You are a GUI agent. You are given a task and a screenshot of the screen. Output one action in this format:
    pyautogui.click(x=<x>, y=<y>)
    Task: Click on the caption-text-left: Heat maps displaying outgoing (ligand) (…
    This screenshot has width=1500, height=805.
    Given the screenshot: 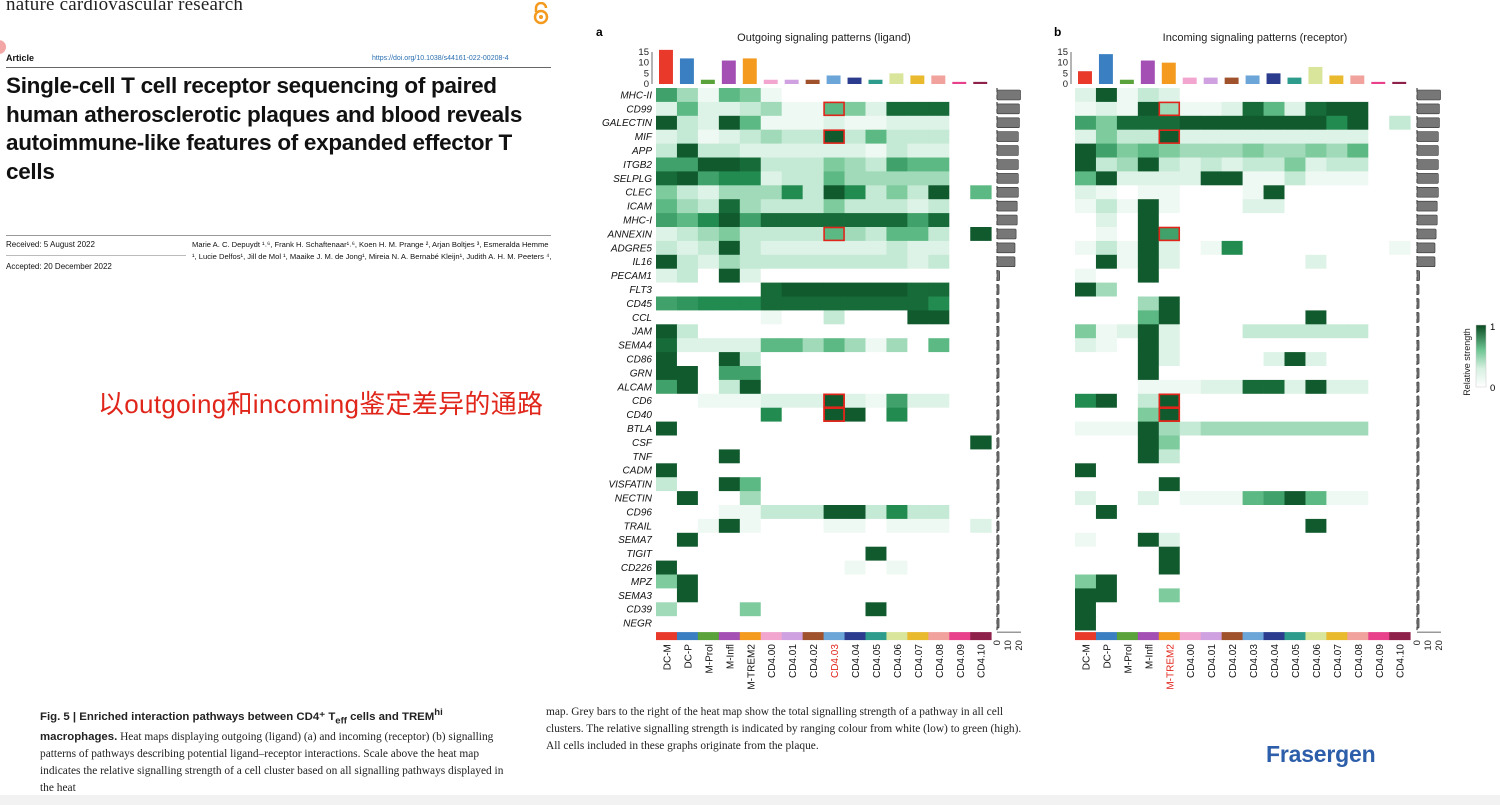 What is the action you would take?
    pyautogui.click(x=272, y=763)
    